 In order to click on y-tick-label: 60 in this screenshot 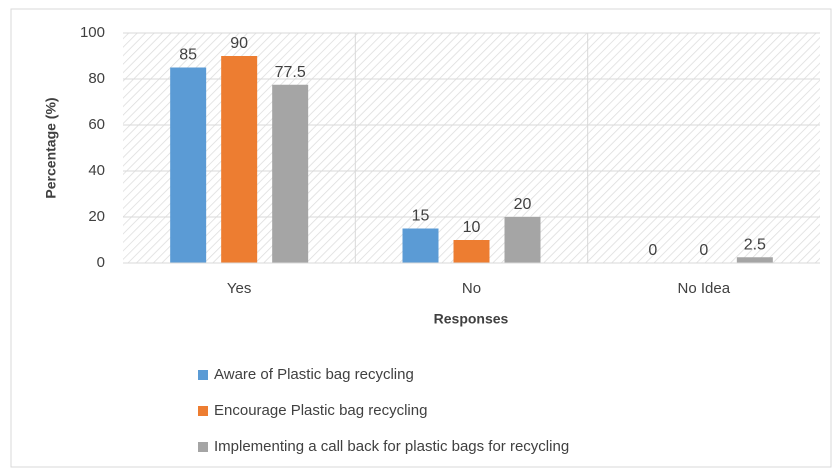, I will do `click(96, 124)`.